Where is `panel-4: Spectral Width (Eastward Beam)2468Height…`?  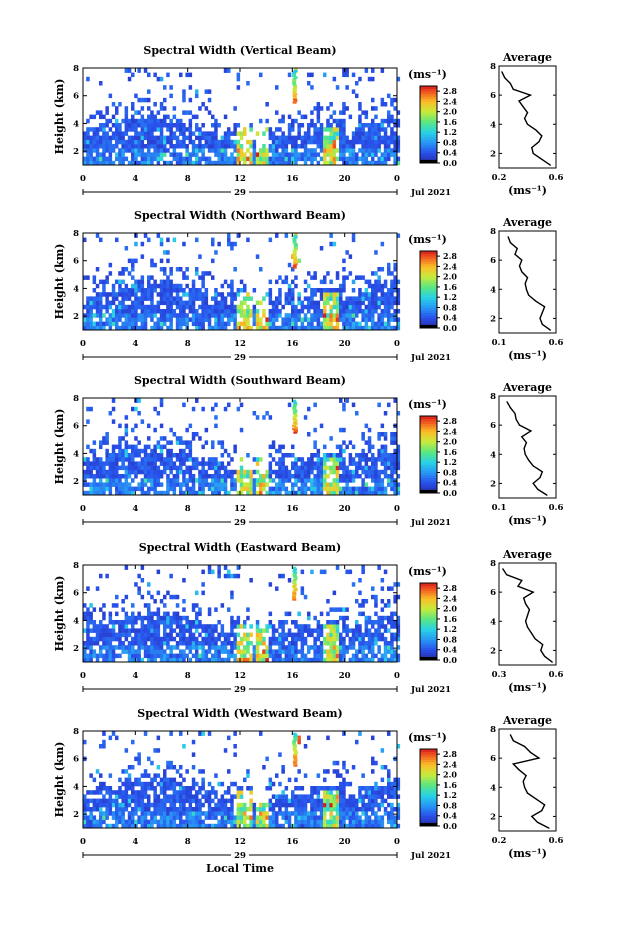 panel-4: Spectral Width (Eastward Beam)2468Height… is located at coordinates (308, 618).